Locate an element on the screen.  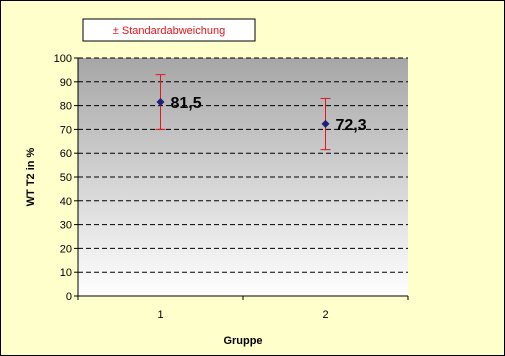
data-label: 81,5 is located at coordinates (186, 103).